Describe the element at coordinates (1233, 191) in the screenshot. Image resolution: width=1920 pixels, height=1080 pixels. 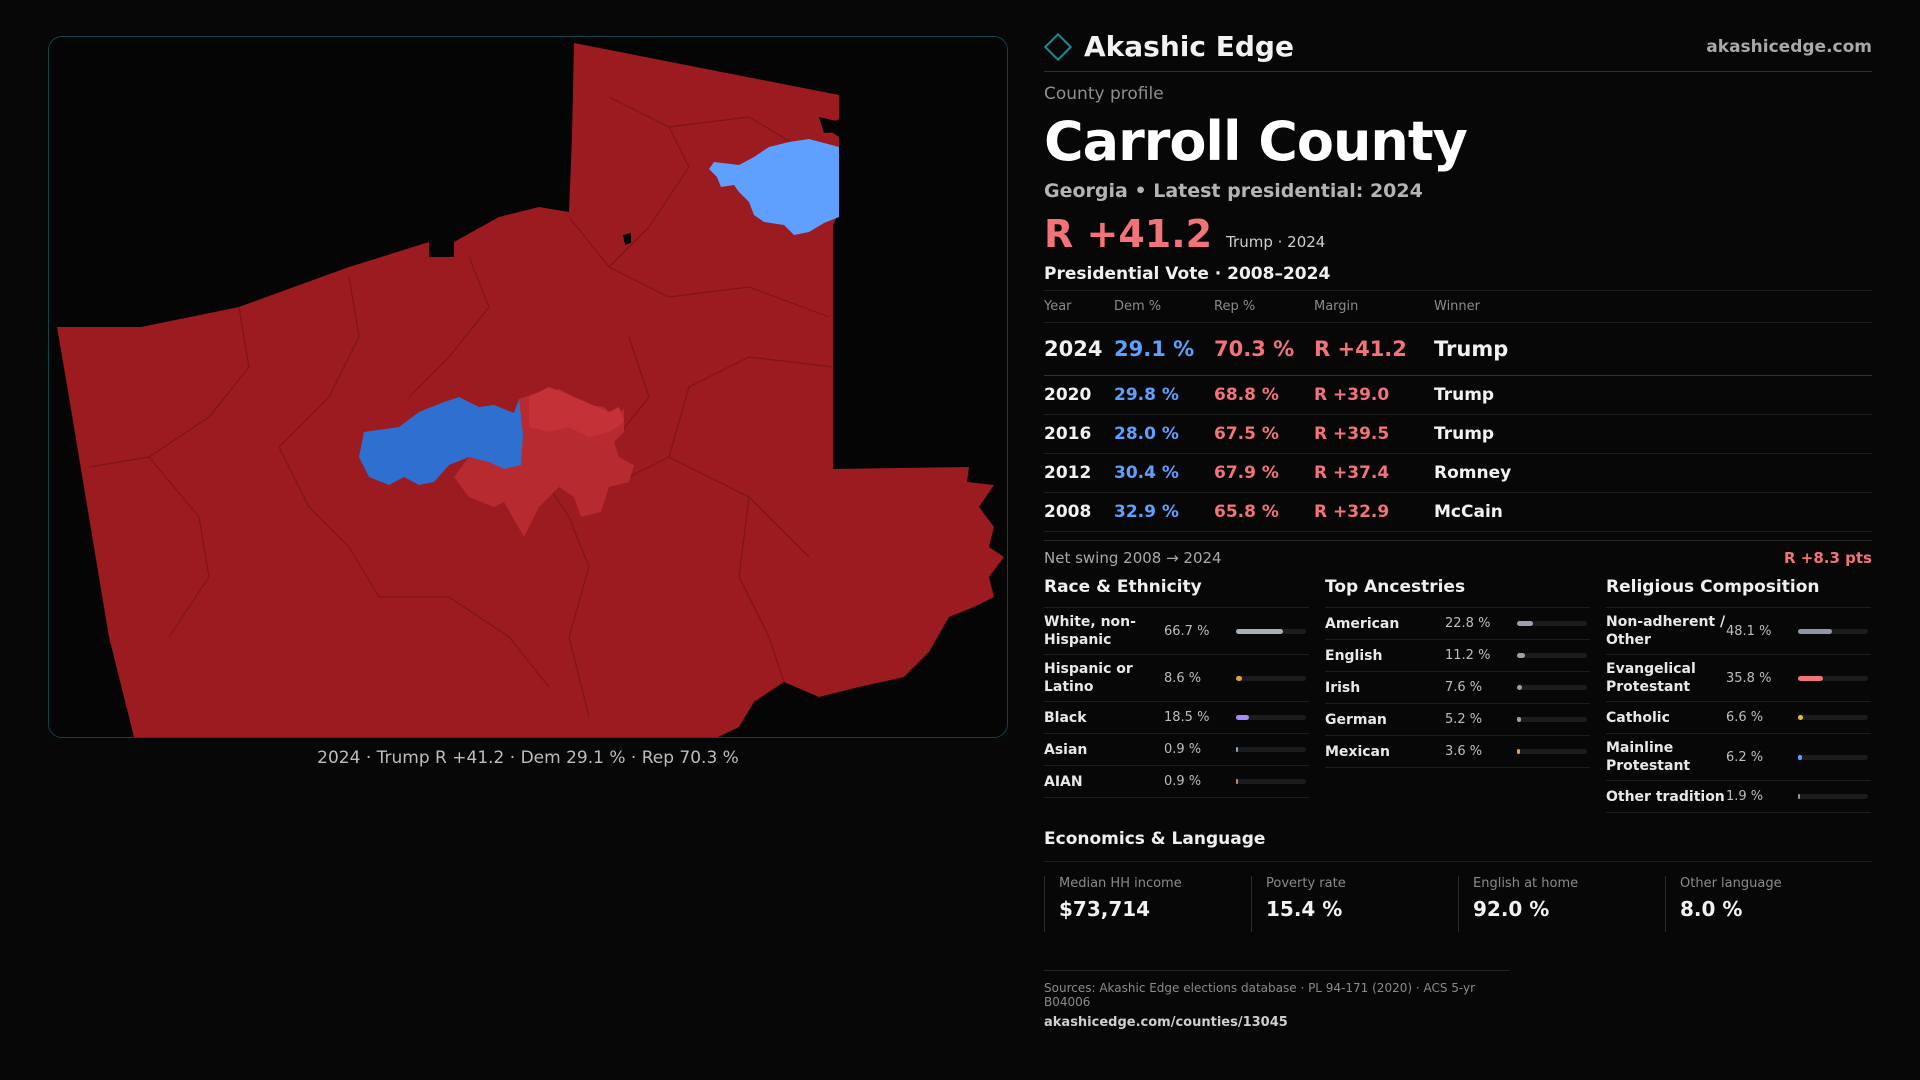
I see `page-subtitle: Georgia • Latest presidential: 2024` at that location.